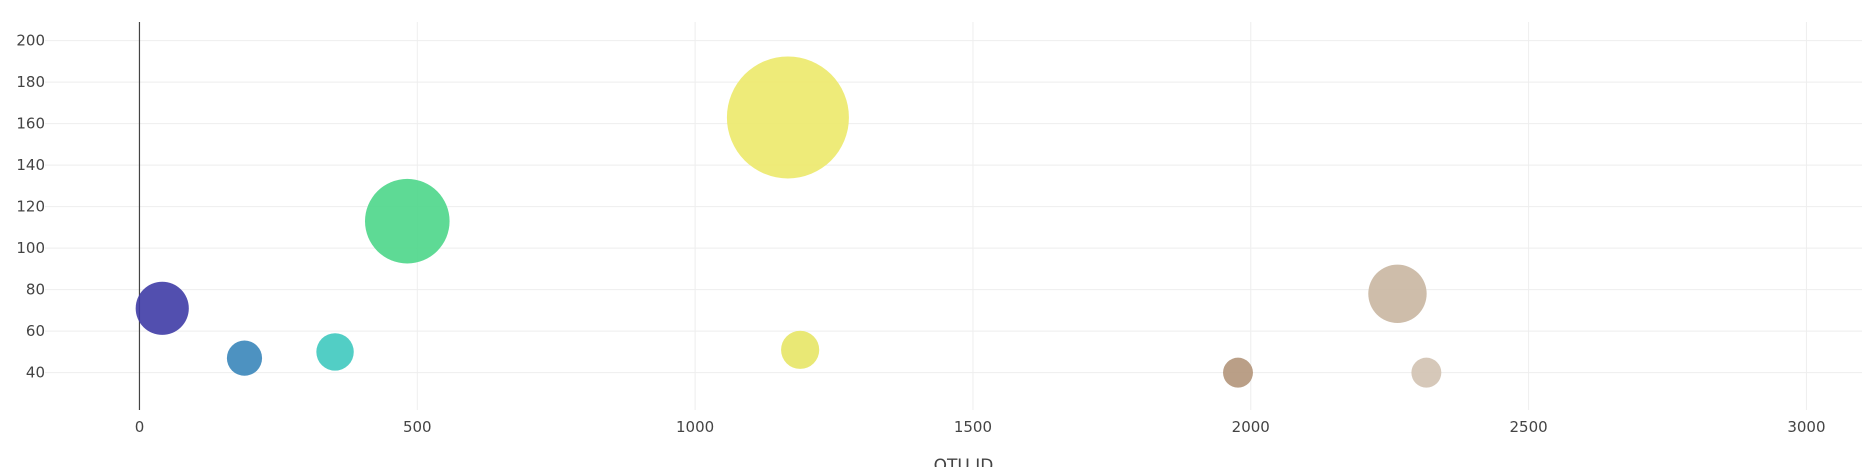 This screenshot has height=467, width=1862. Describe the element at coordinates (30, 207) in the screenshot. I see `y-tick-label: 120` at that location.